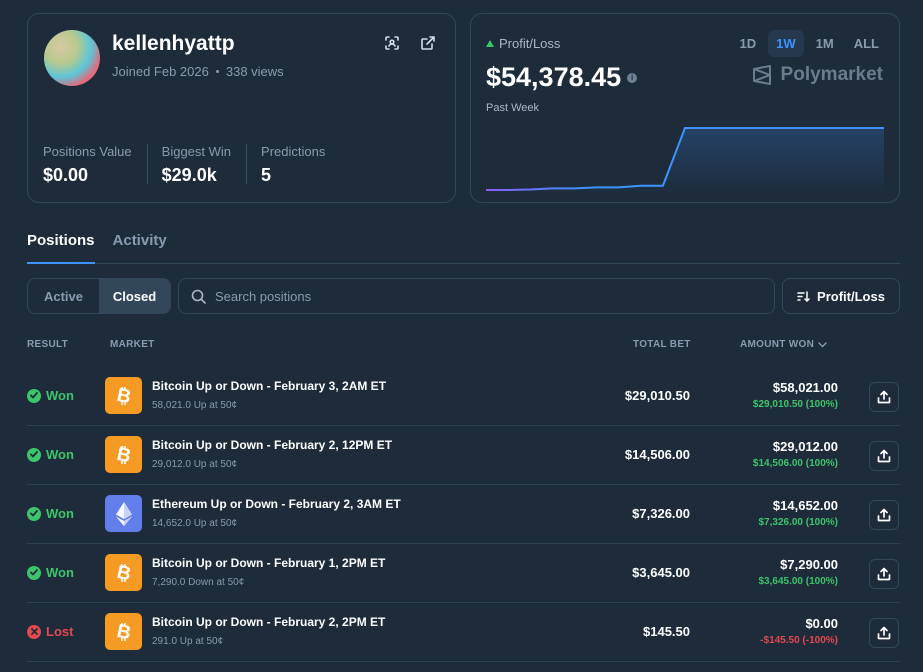 This screenshot has height=672, width=923. Describe the element at coordinates (60, 631) in the screenshot. I see `result-label: Lost` at that location.